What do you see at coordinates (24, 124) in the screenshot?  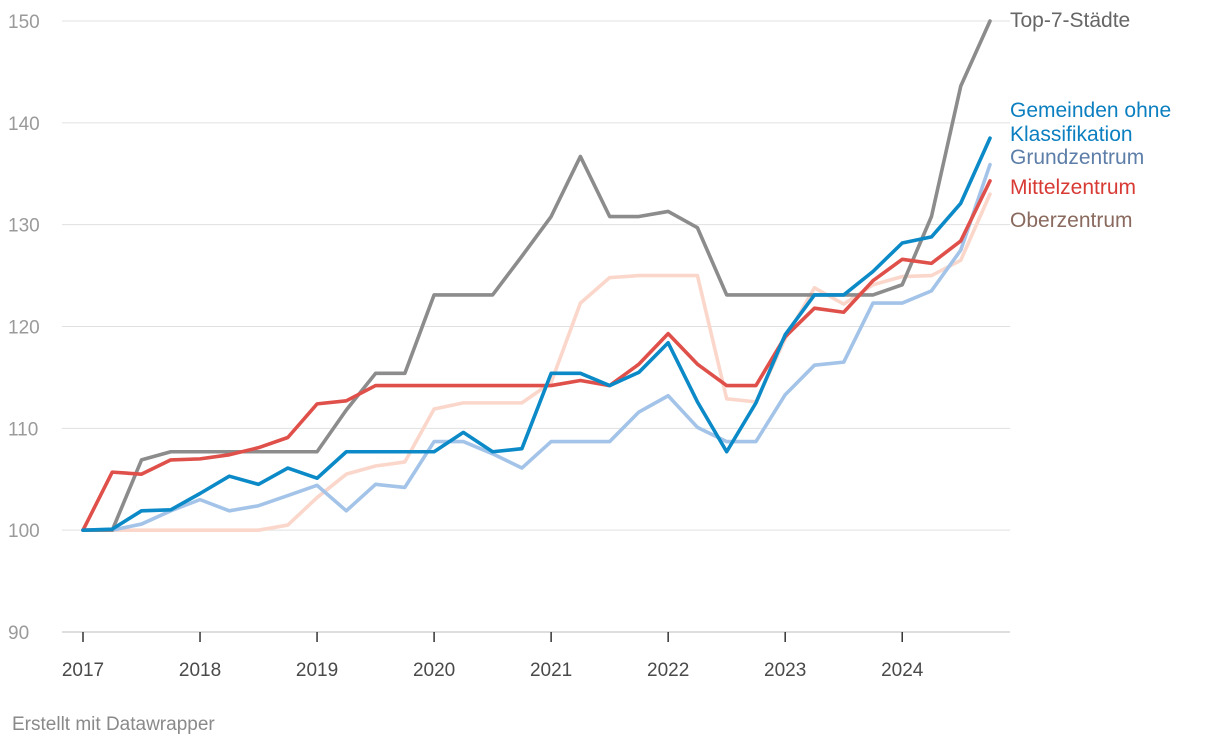 I see `y-tick-label: 140` at bounding box center [24, 124].